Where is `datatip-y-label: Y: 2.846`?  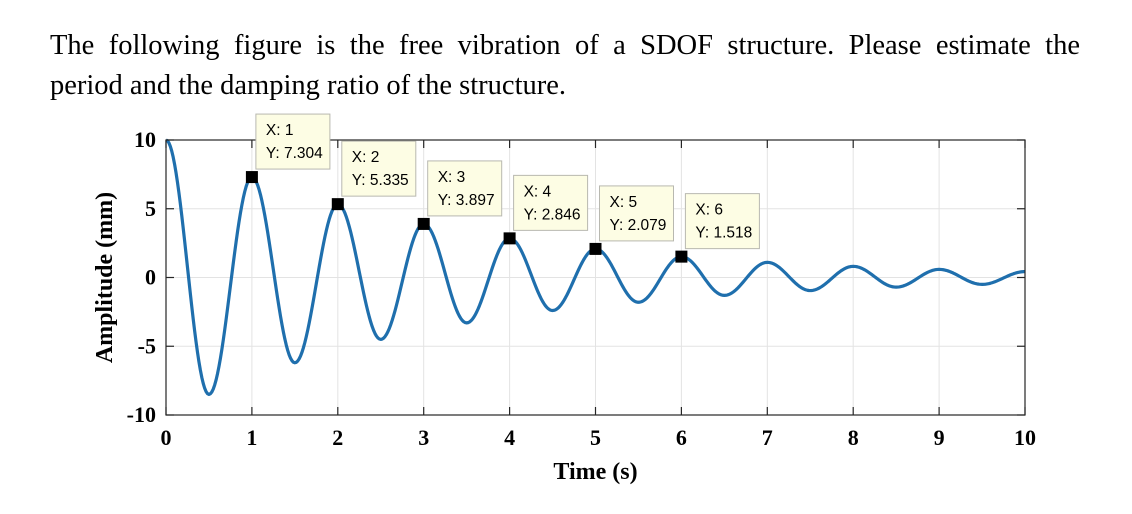 datatip-y-label: Y: 2.846 is located at coordinates (552, 214).